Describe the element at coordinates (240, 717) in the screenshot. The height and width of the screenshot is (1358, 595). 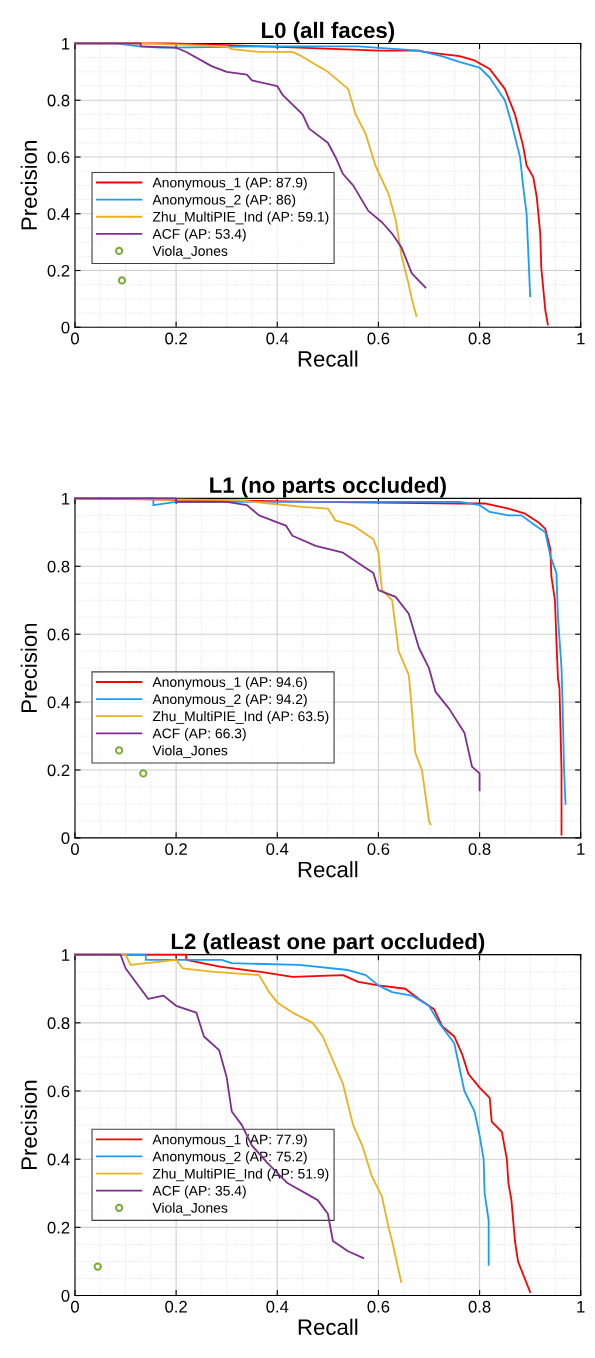
I see `legend-label: Zhu_MultiPIE_Ind (AP: 63.5)` at that location.